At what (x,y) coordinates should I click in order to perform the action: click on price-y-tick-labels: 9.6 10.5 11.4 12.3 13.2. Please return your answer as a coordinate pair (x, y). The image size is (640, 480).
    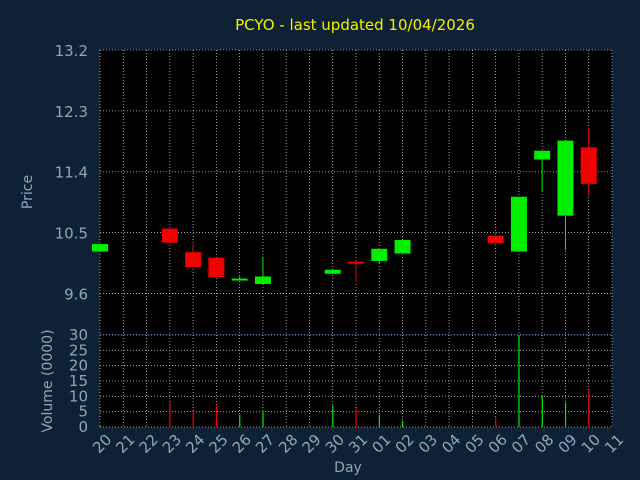
    Looking at the image, I should click on (71, 172).